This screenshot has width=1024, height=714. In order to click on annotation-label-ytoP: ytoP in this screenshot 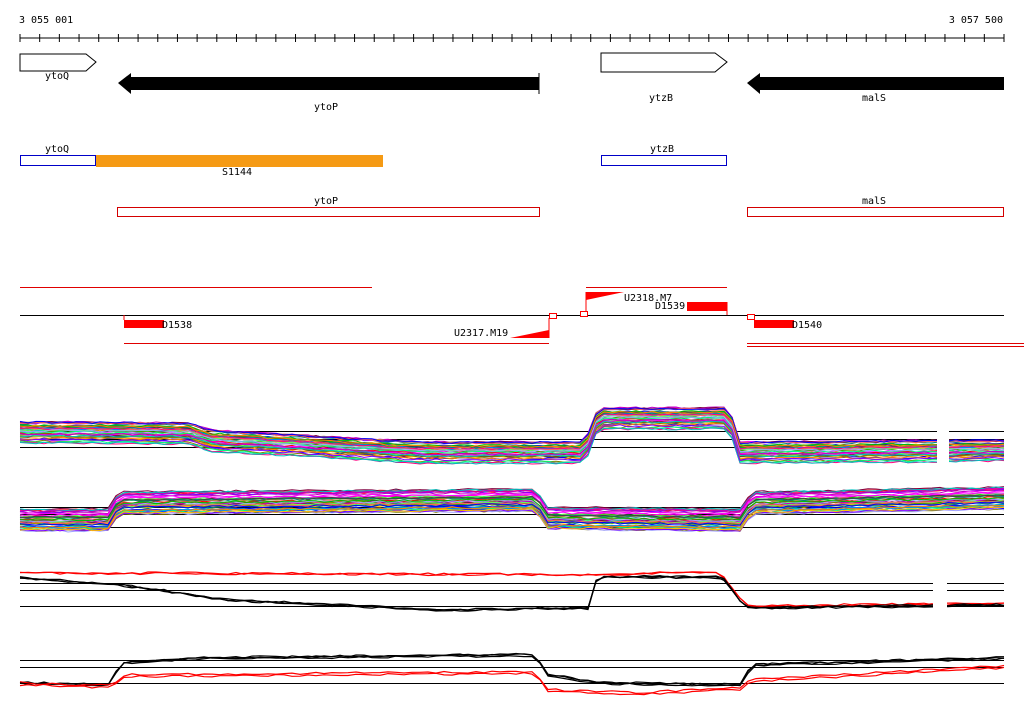, I will do `click(326, 201)`.